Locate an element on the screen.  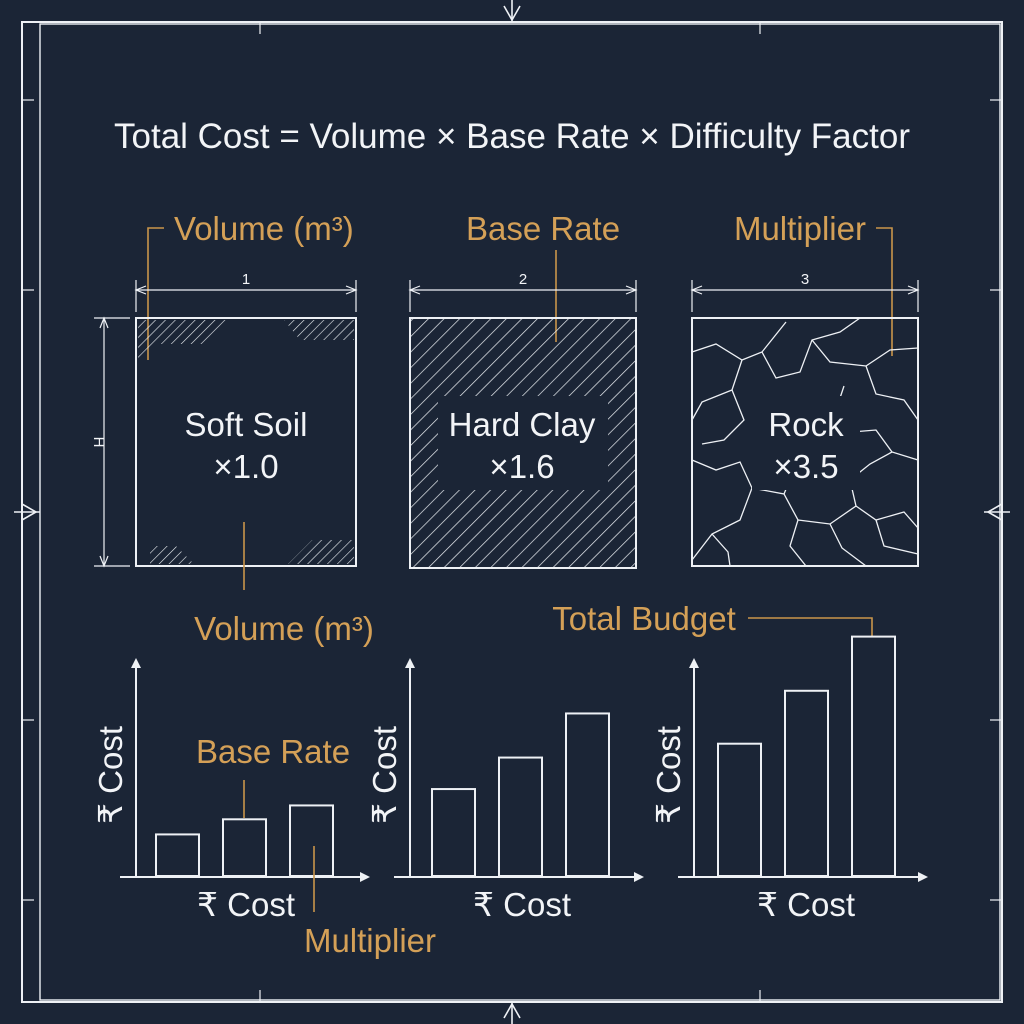
soil-factor: ×3.5 is located at coordinates (805, 466).